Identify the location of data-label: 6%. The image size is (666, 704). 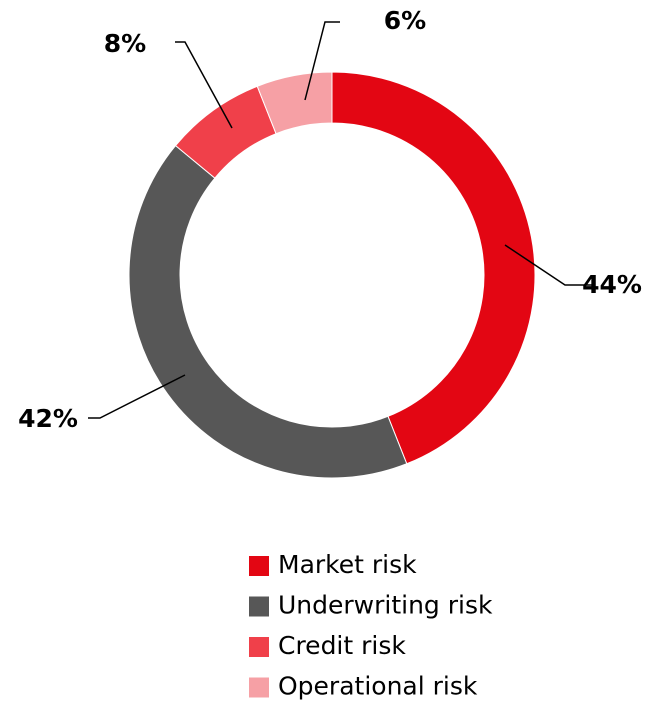
(405, 20).